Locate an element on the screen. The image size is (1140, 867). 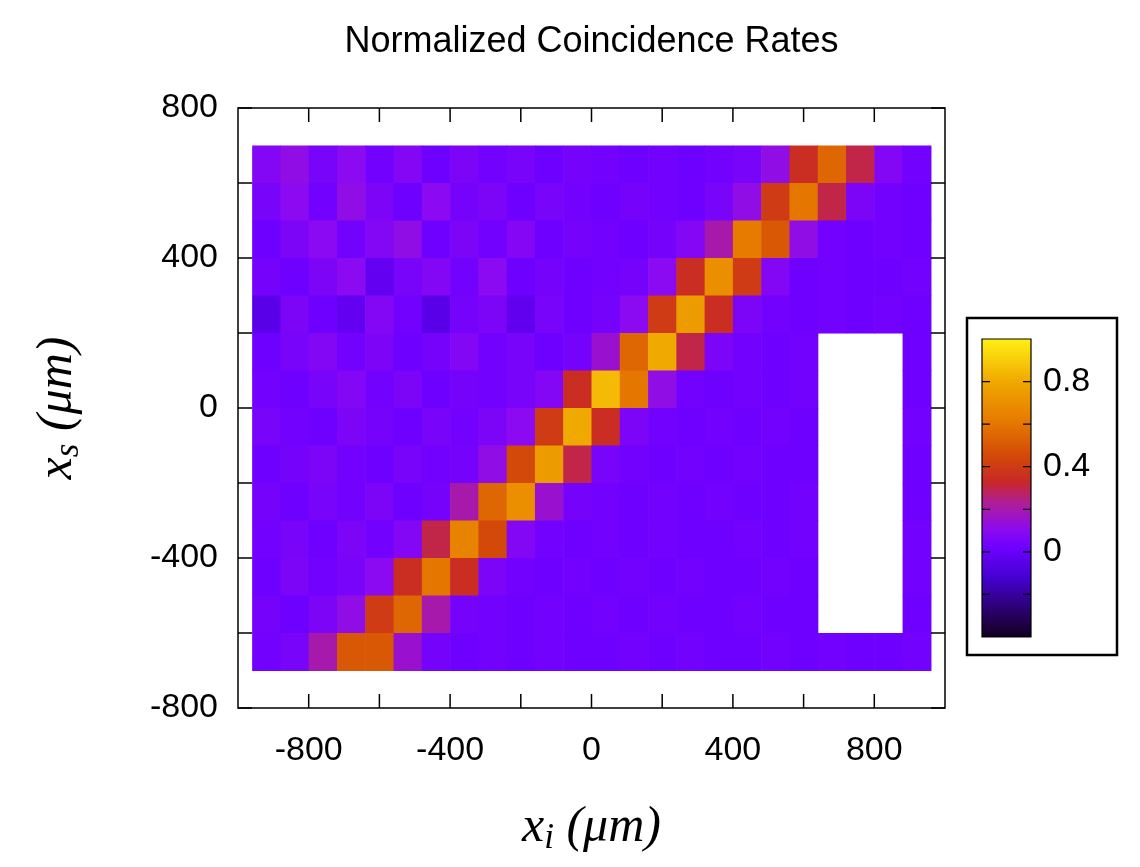
y-axis-title: xs (μm) is located at coordinates (56, 408).